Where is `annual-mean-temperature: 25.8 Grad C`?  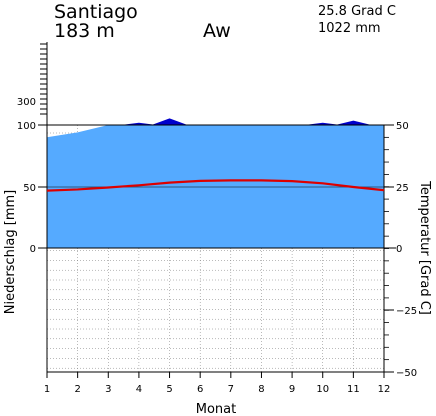
annual-mean-temperature: 25.8 Grad C is located at coordinates (357, 11).